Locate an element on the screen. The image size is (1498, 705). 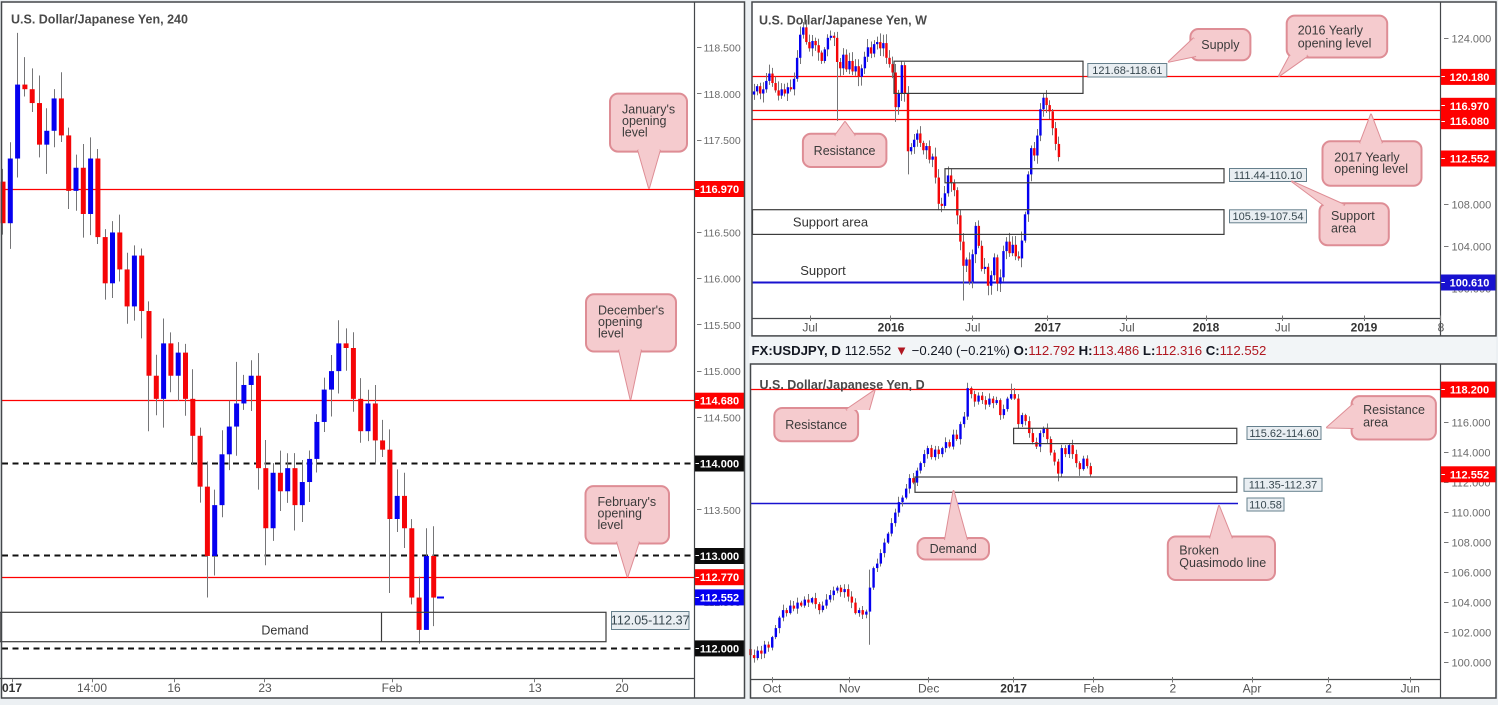
svg-text: 118.500 is located at coordinates (722, 49).